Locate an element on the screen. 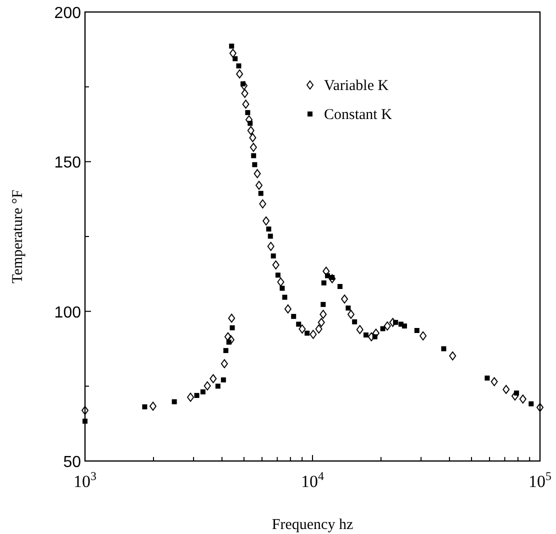 The height and width of the screenshot is (534, 556). x-axis-title: Frequency hz is located at coordinates (313, 525).